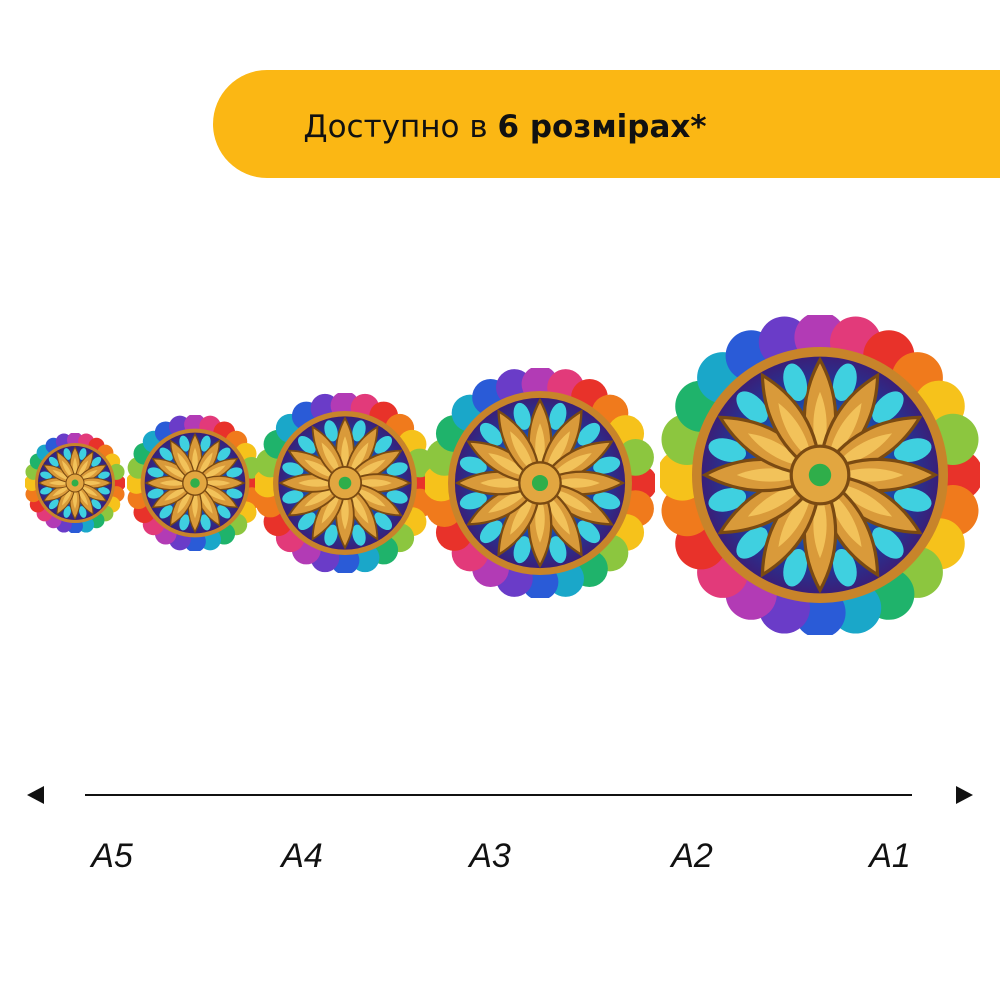 This screenshot has width=1000, height=1000. I want to click on banner, so click(606, 124).